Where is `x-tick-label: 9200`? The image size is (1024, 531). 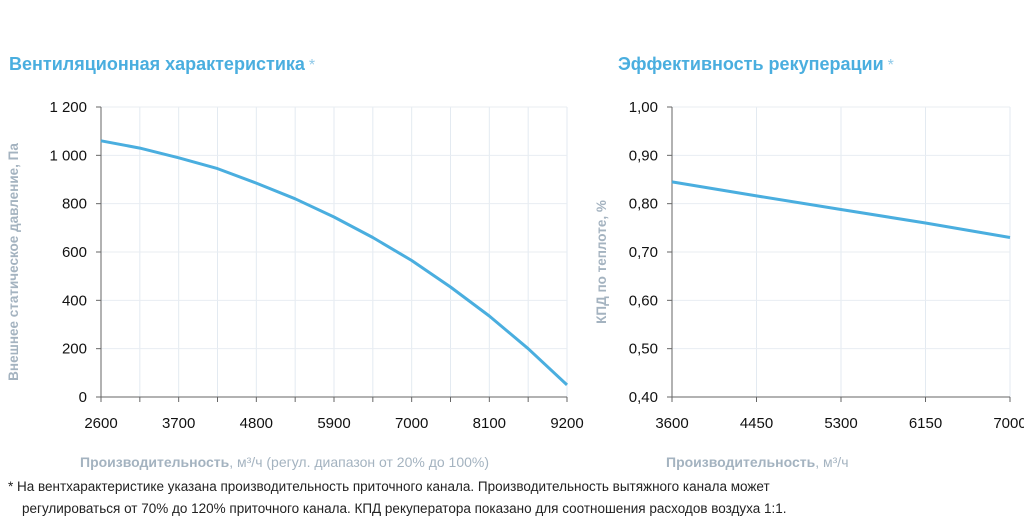 x-tick-label: 9200 is located at coordinates (566, 423).